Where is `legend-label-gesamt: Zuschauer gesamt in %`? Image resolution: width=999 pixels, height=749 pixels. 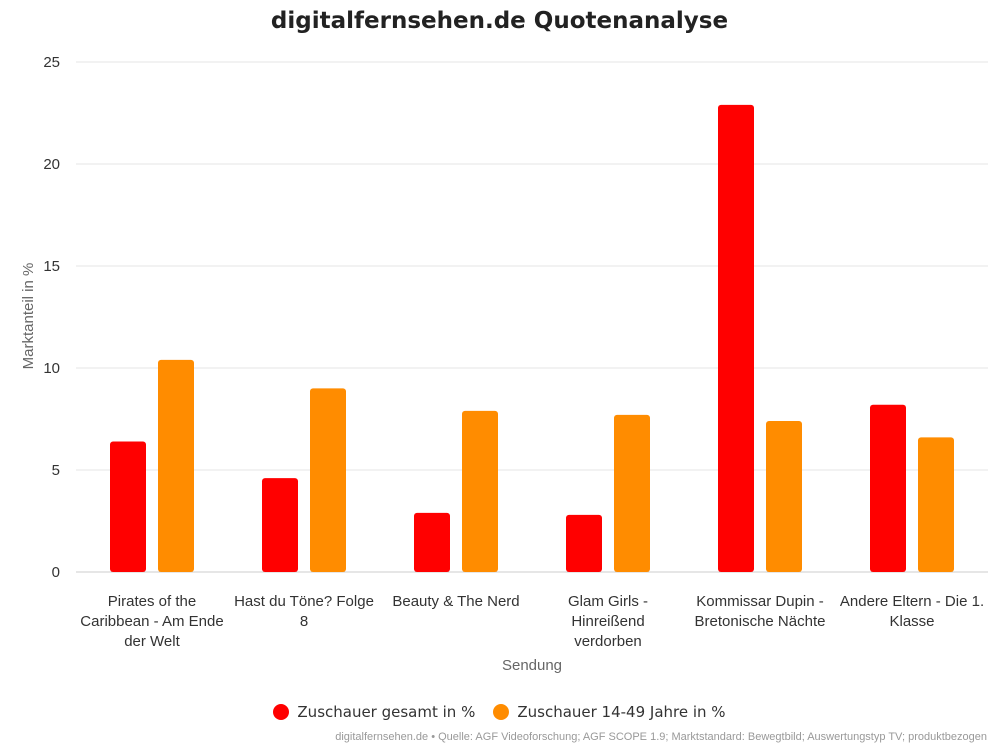 legend-label-gesamt: Zuschauer gesamt in % is located at coordinates (386, 712).